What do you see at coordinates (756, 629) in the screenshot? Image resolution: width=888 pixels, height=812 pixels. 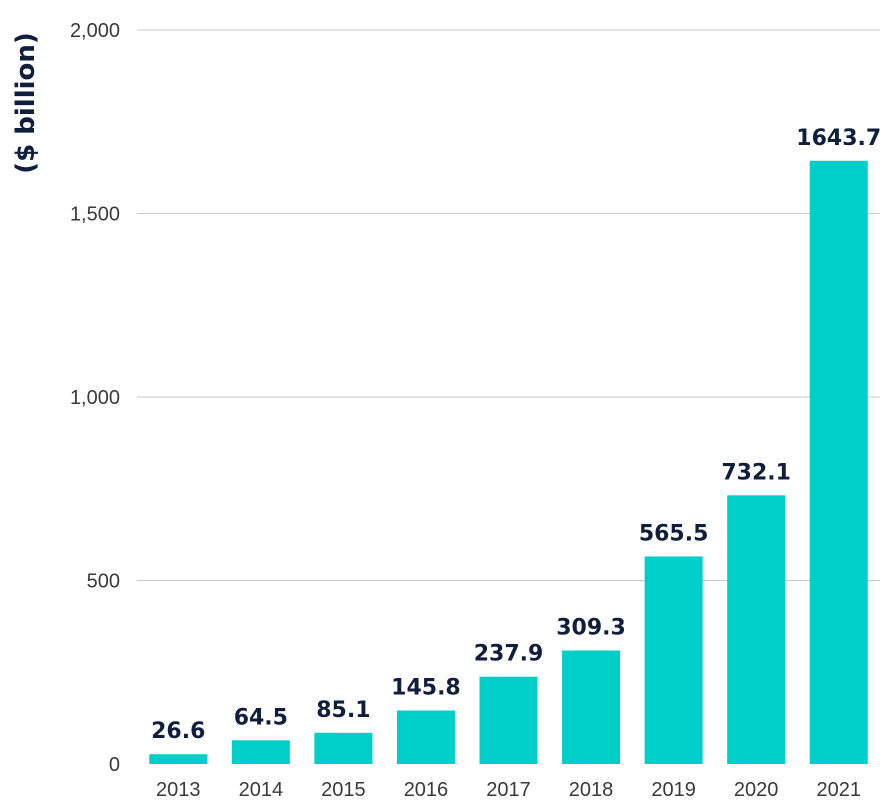 I see `bar-2020` at bounding box center [756, 629].